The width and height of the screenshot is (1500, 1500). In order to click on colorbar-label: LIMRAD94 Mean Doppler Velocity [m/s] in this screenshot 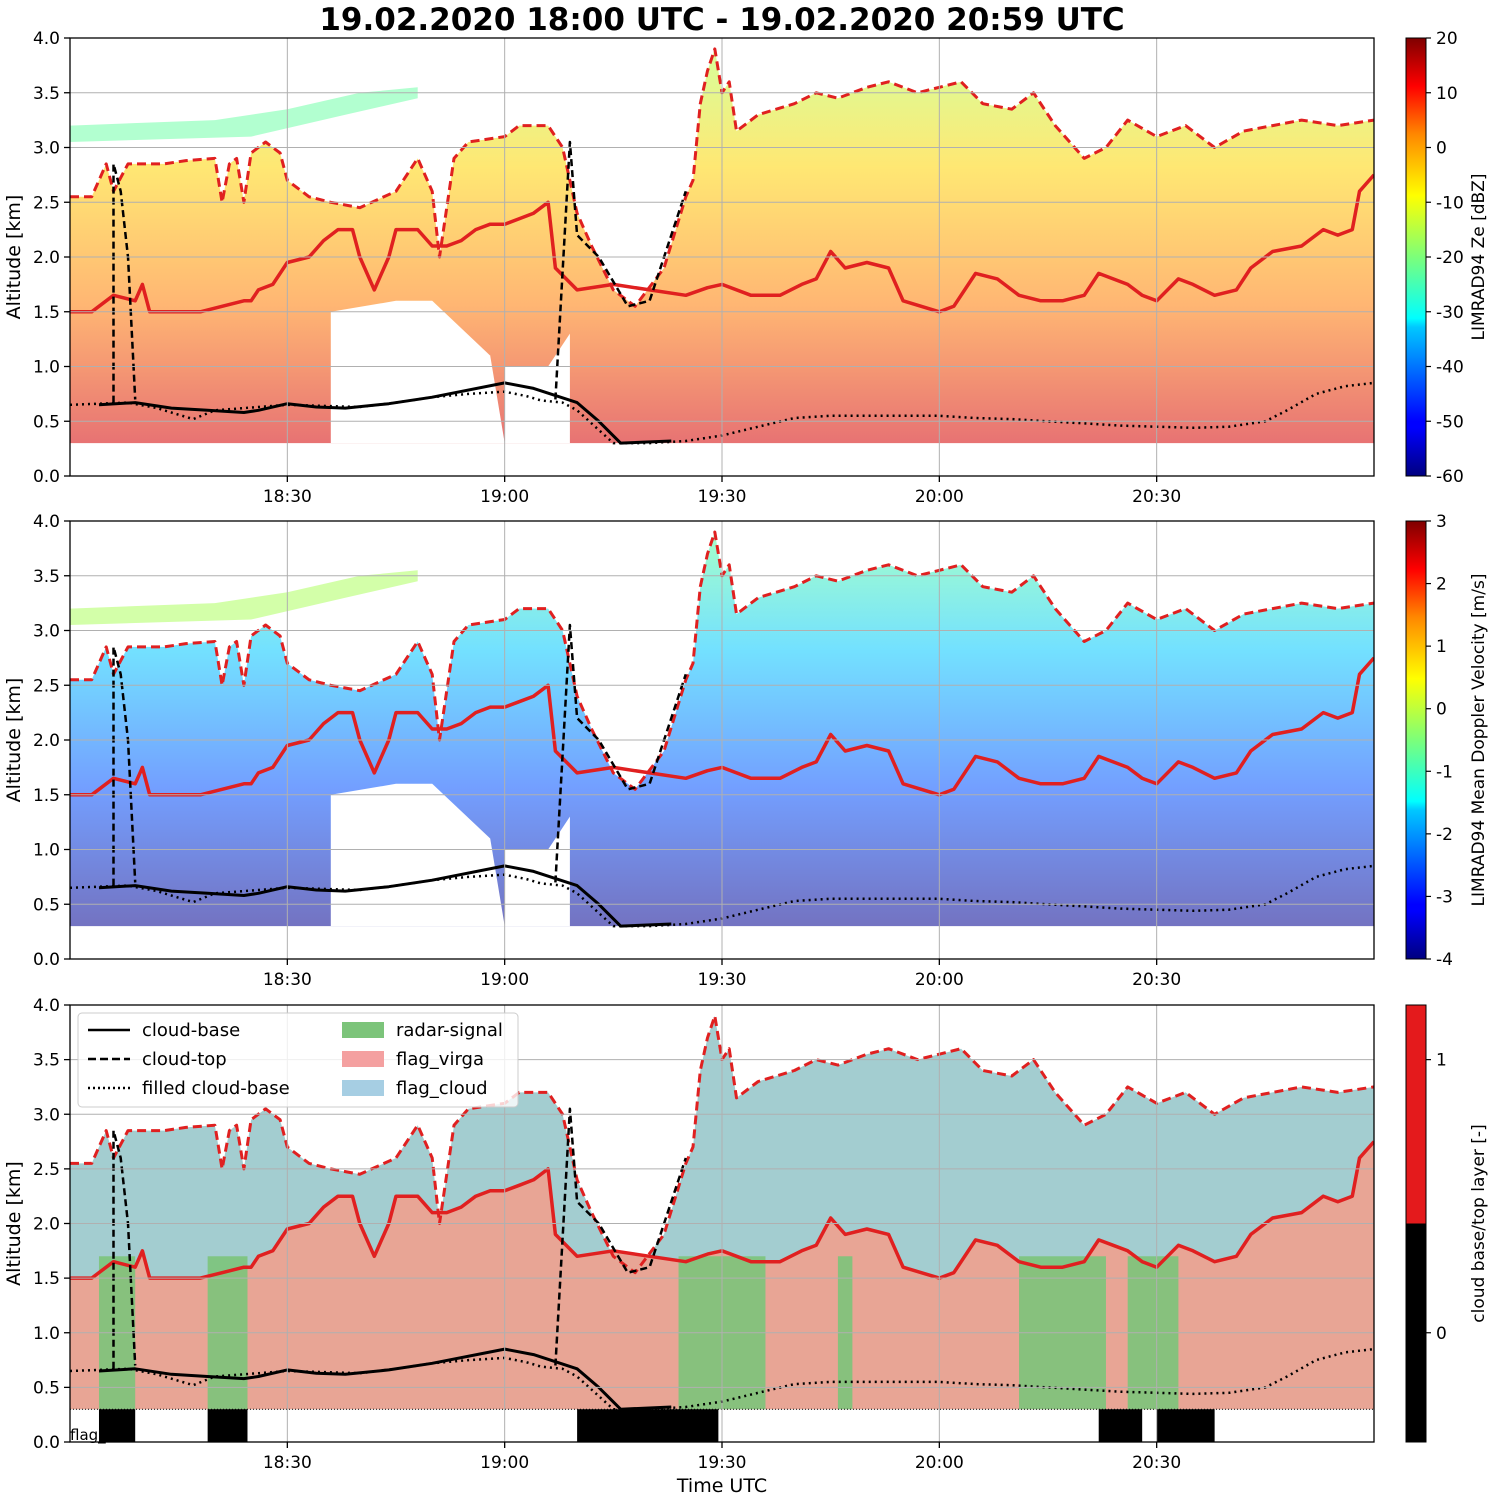, I will do `click(1479, 740)`.